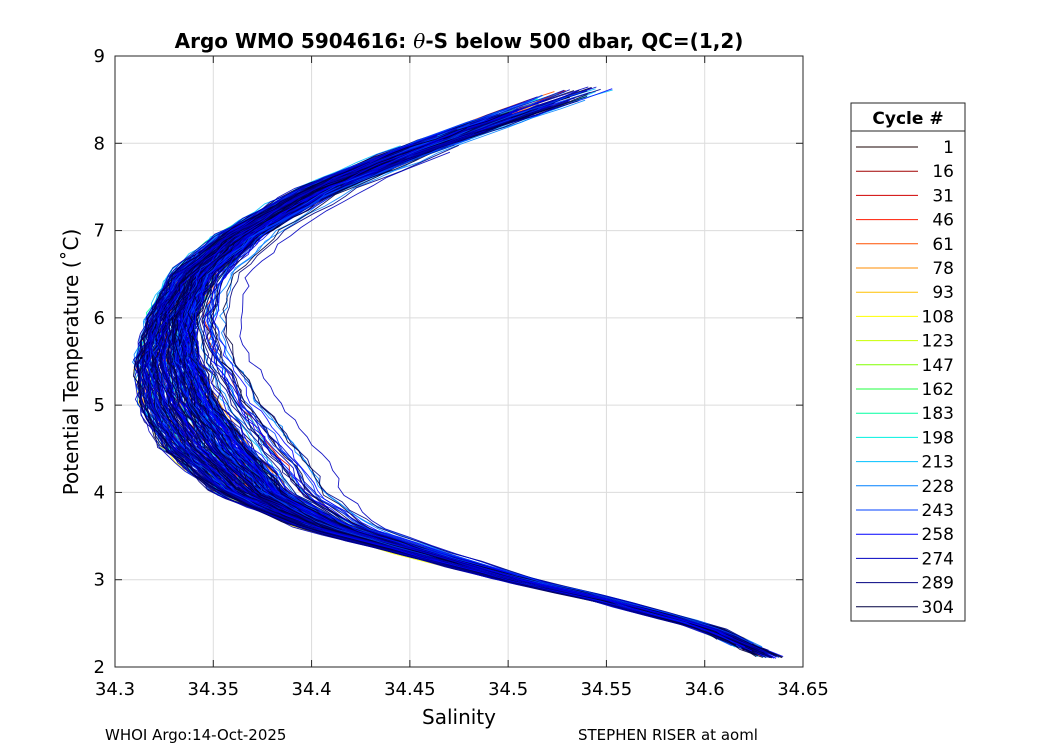 Image resolution: width=1050 pixels, height=750 pixels. Describe the element at coordinates (938, 342) in the screenshot. I see `legend-label: 123` at that location.